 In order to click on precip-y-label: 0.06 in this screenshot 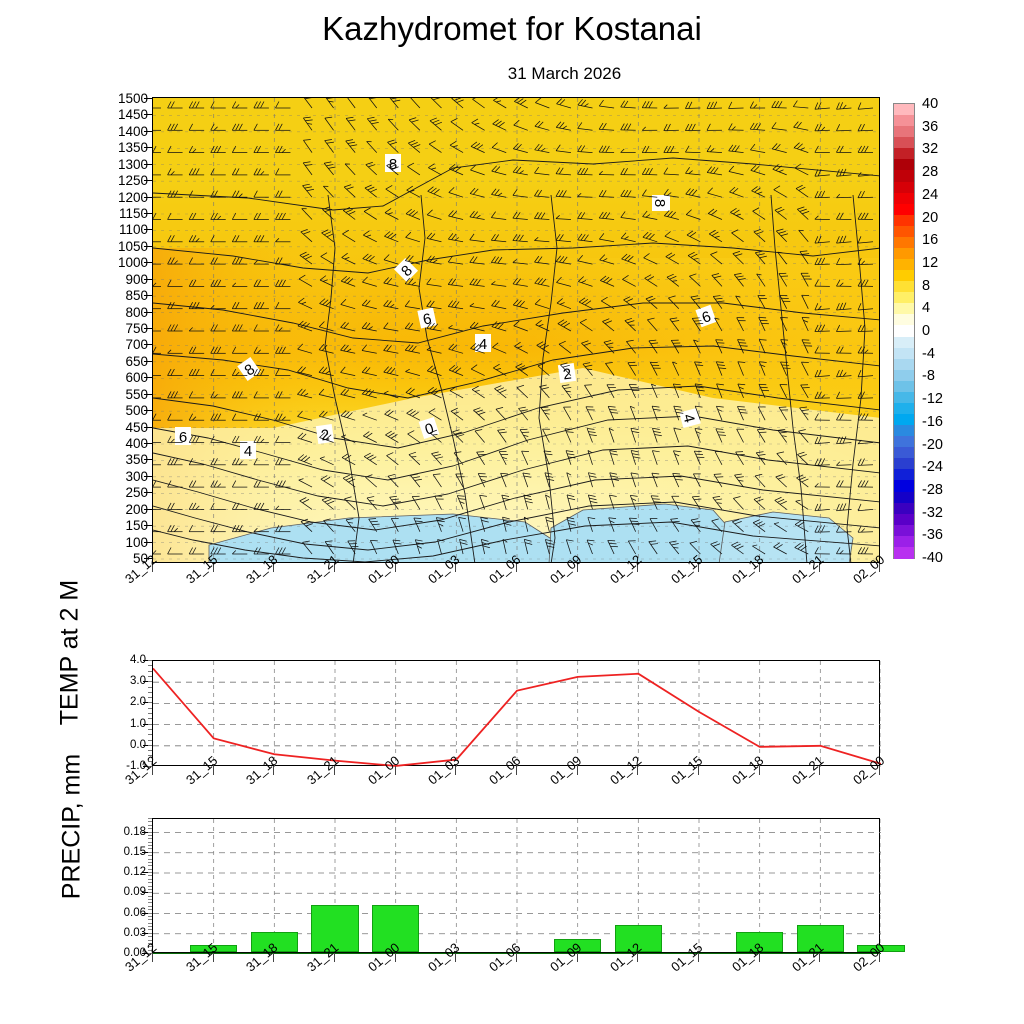, I will do `click(134, 912)`.